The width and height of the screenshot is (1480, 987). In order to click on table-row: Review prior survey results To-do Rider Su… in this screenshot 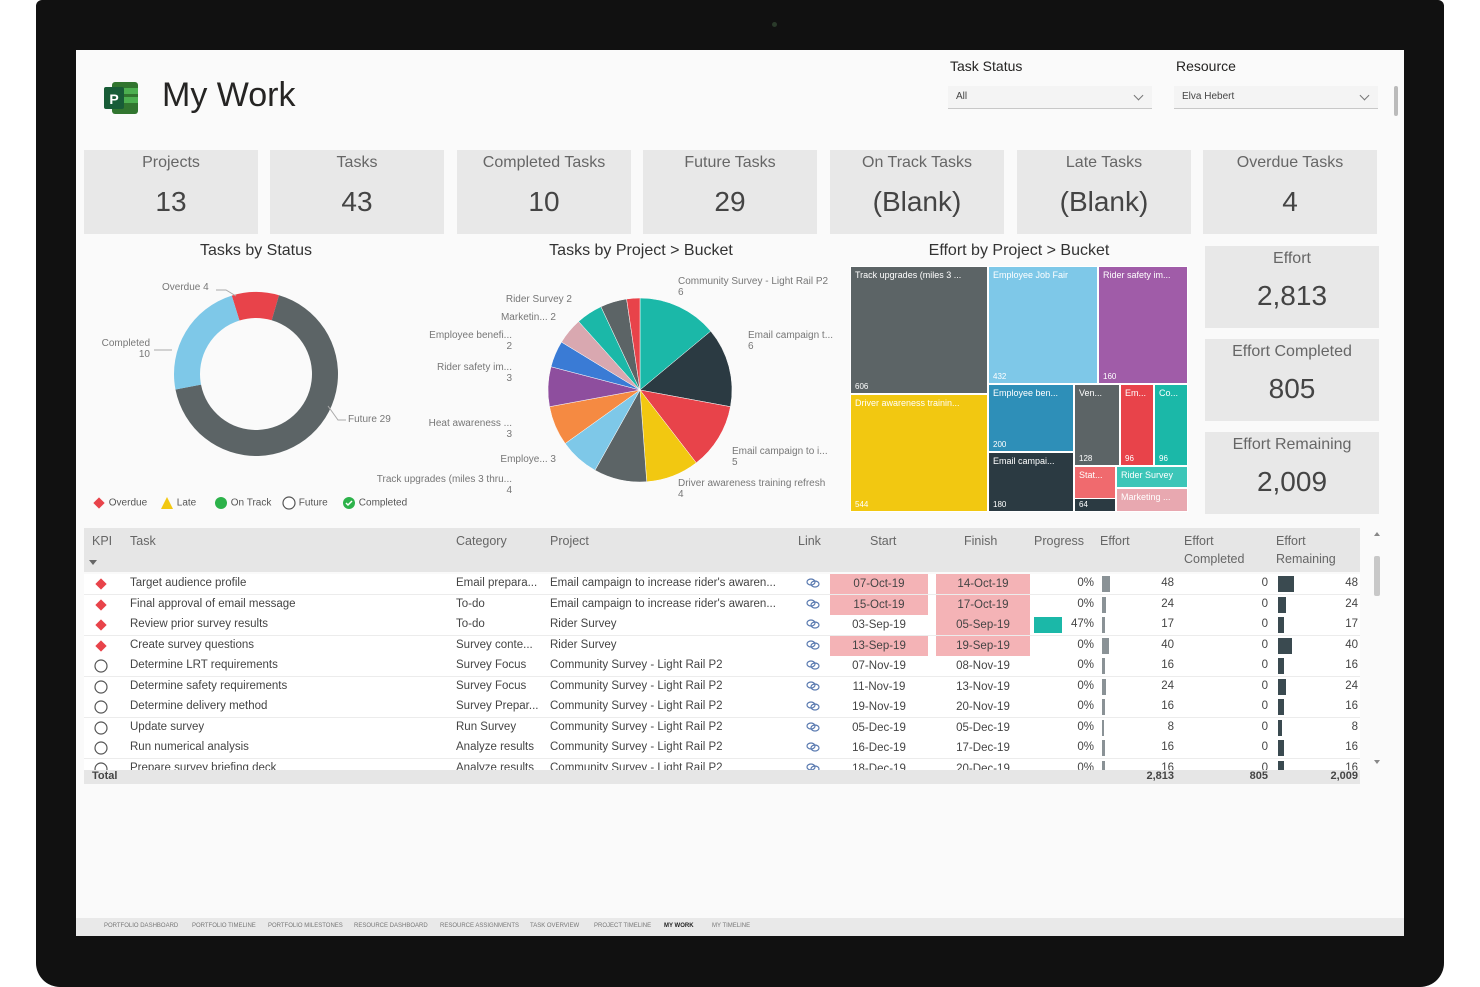, I will do `click(722, 625)`.